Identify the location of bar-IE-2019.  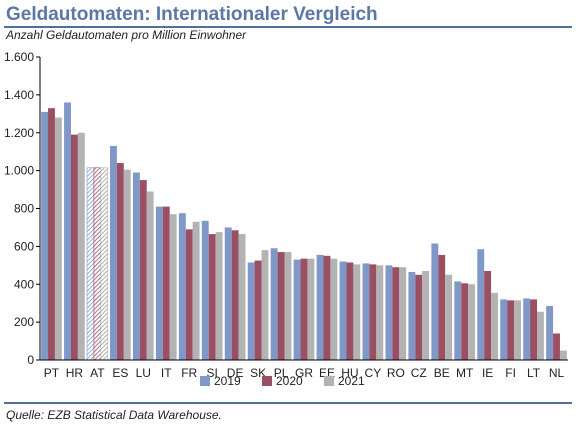
(481, 304).